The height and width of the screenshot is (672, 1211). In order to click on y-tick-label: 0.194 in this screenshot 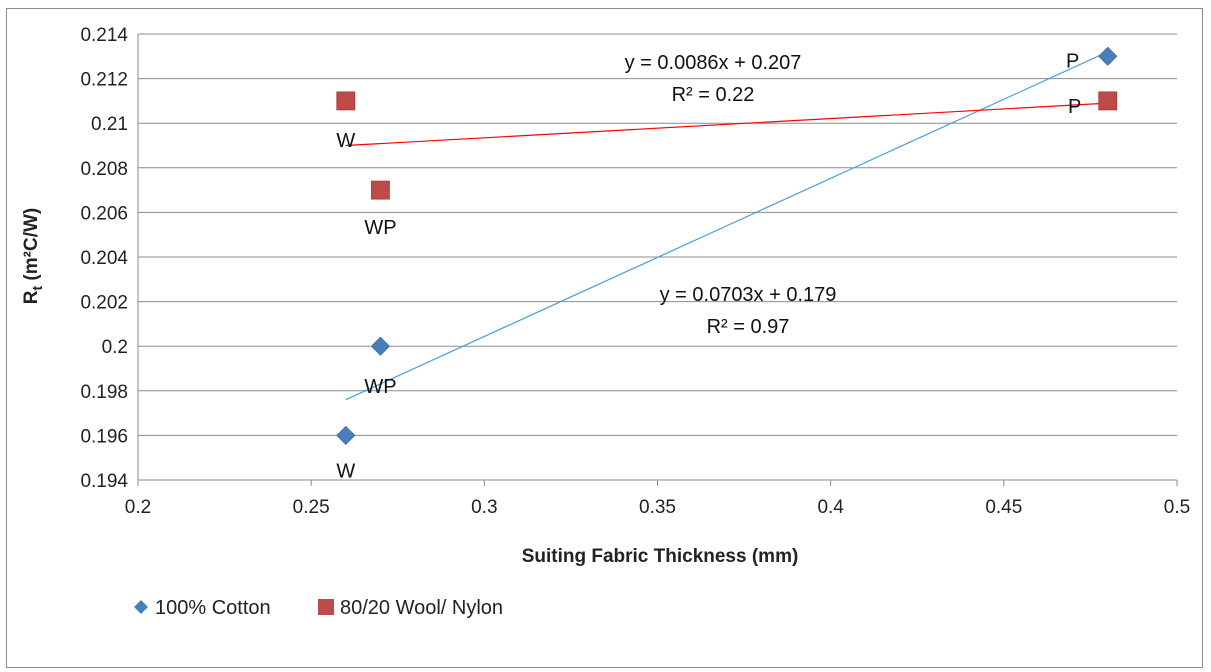, I will do `click(104, 481)`.